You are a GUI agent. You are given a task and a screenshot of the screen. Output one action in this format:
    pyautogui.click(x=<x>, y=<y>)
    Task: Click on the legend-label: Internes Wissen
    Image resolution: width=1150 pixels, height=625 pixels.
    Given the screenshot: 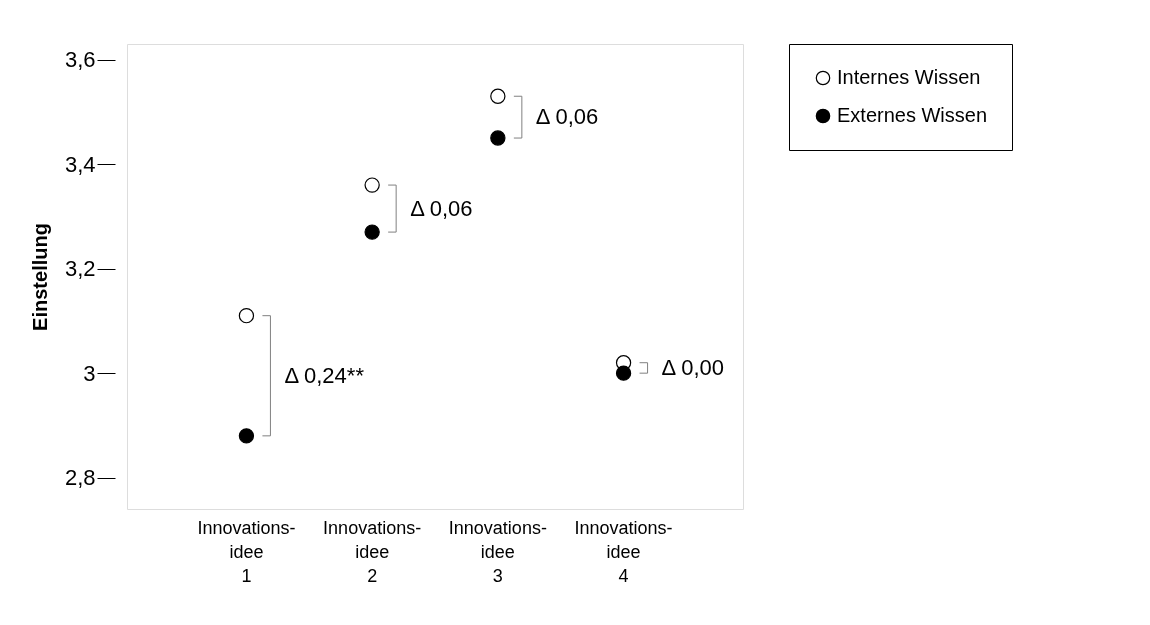 What is the action you would take?
    pyautogui.click(x=909, y=77)
    